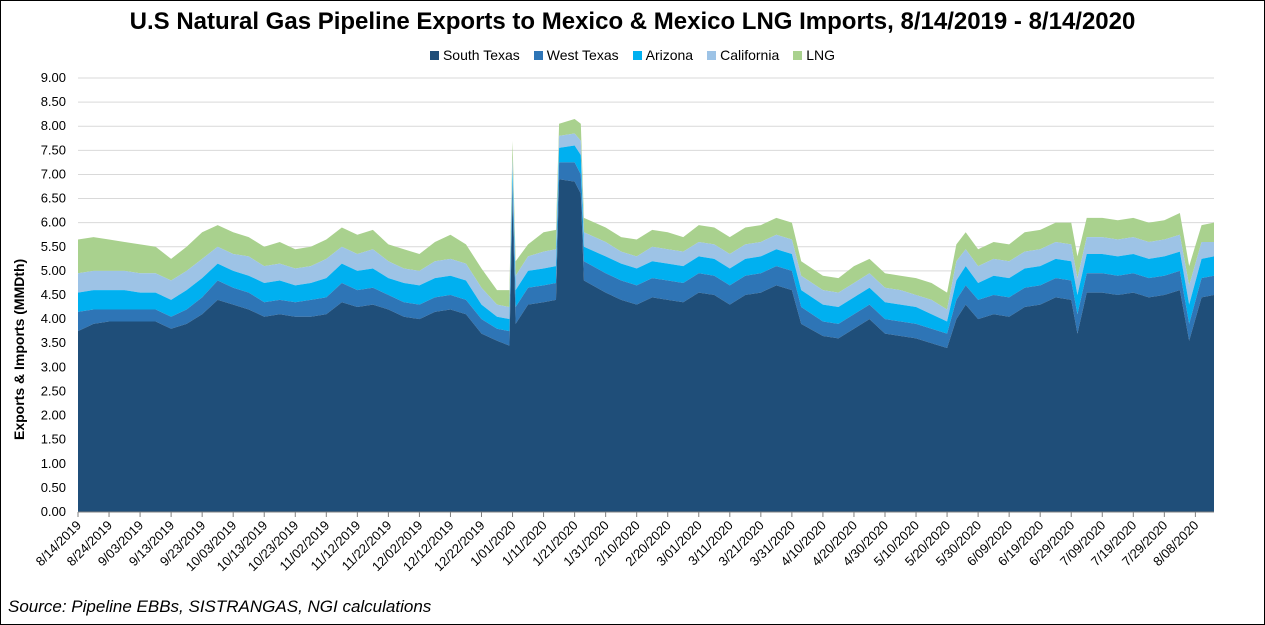 This screenshot has height=625, width=1265. I want to click on y-tick-label: 2.50, so click(53, 390).